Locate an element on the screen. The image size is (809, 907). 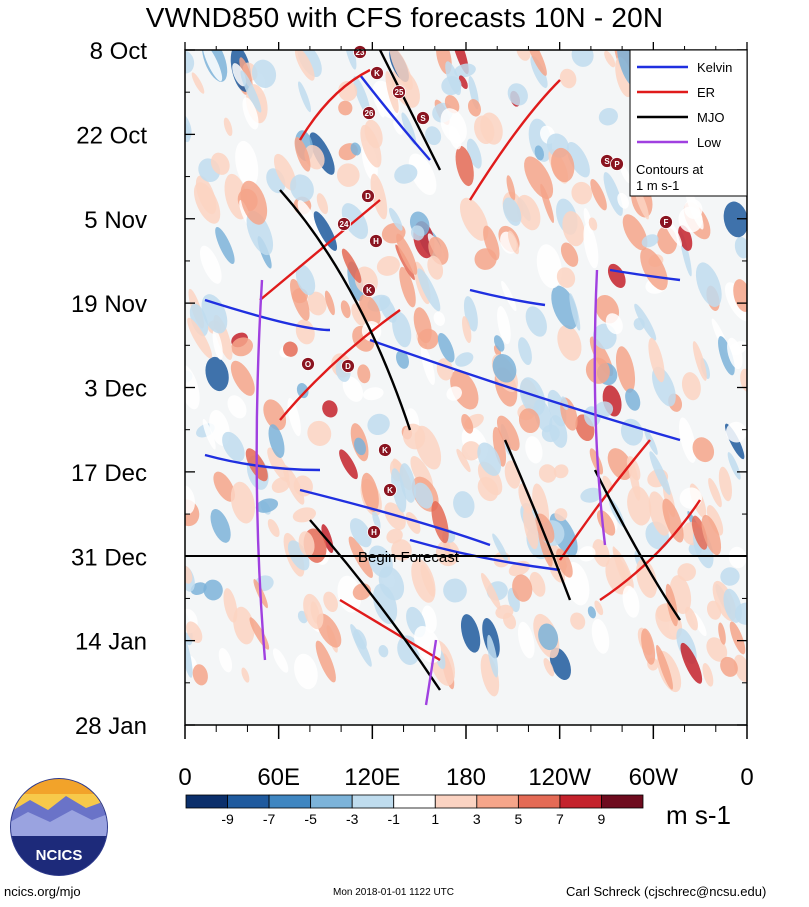
x-tick-label: 0 is located at coordinates (746, 777).